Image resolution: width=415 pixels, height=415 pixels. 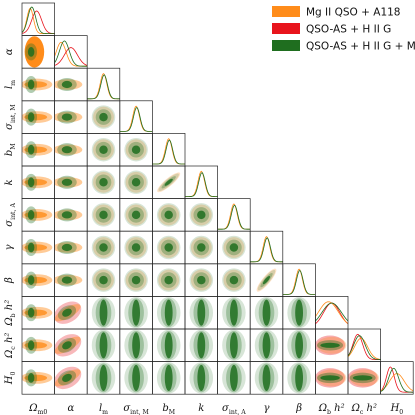 I want to click on xlabel-8: β, so click(x=298, y=408).